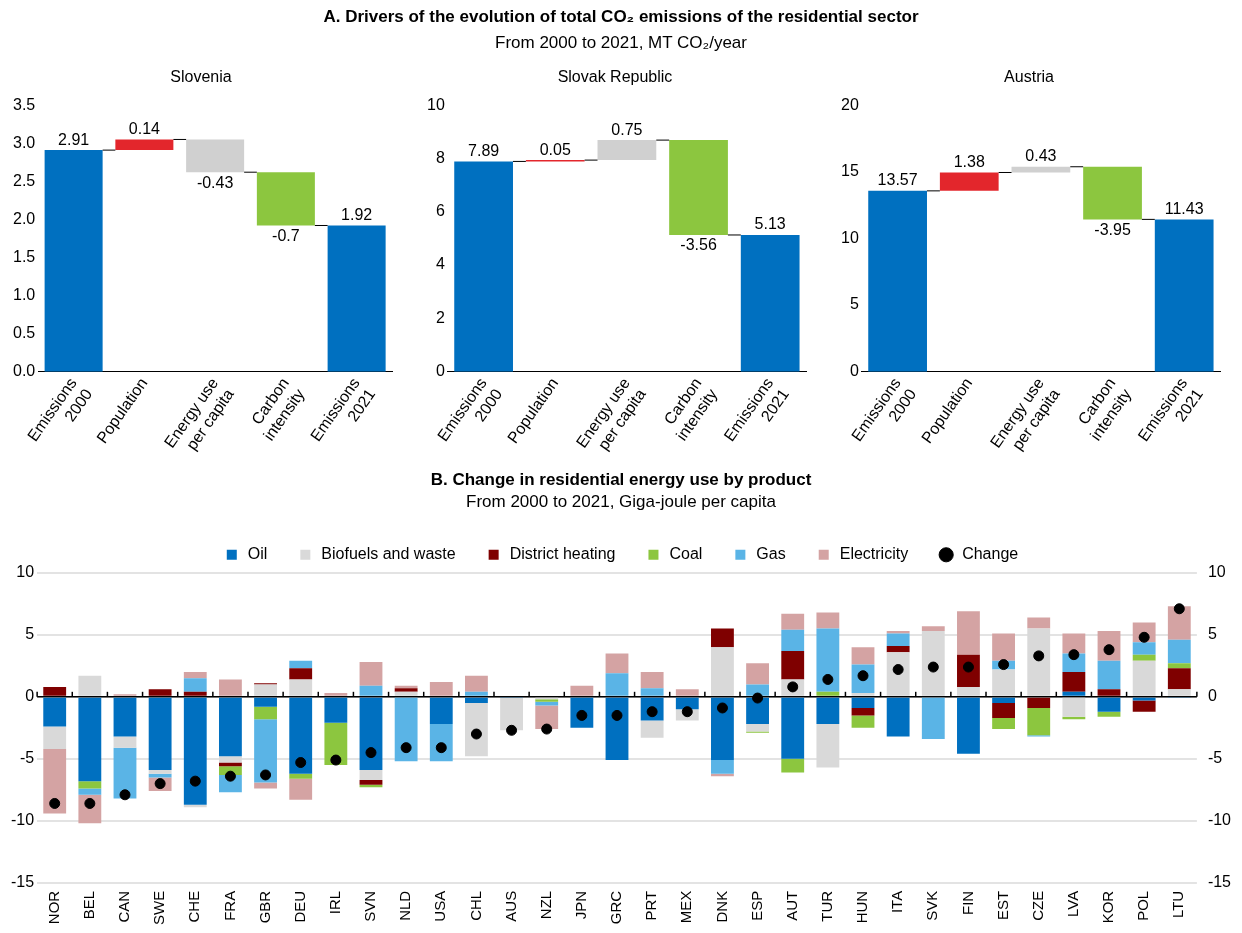 This screenshot has height=933, width=1242. Describe the element at coordinates (24, 371) in the screenshot. I see `y-tick-label: 0.0` at that location.